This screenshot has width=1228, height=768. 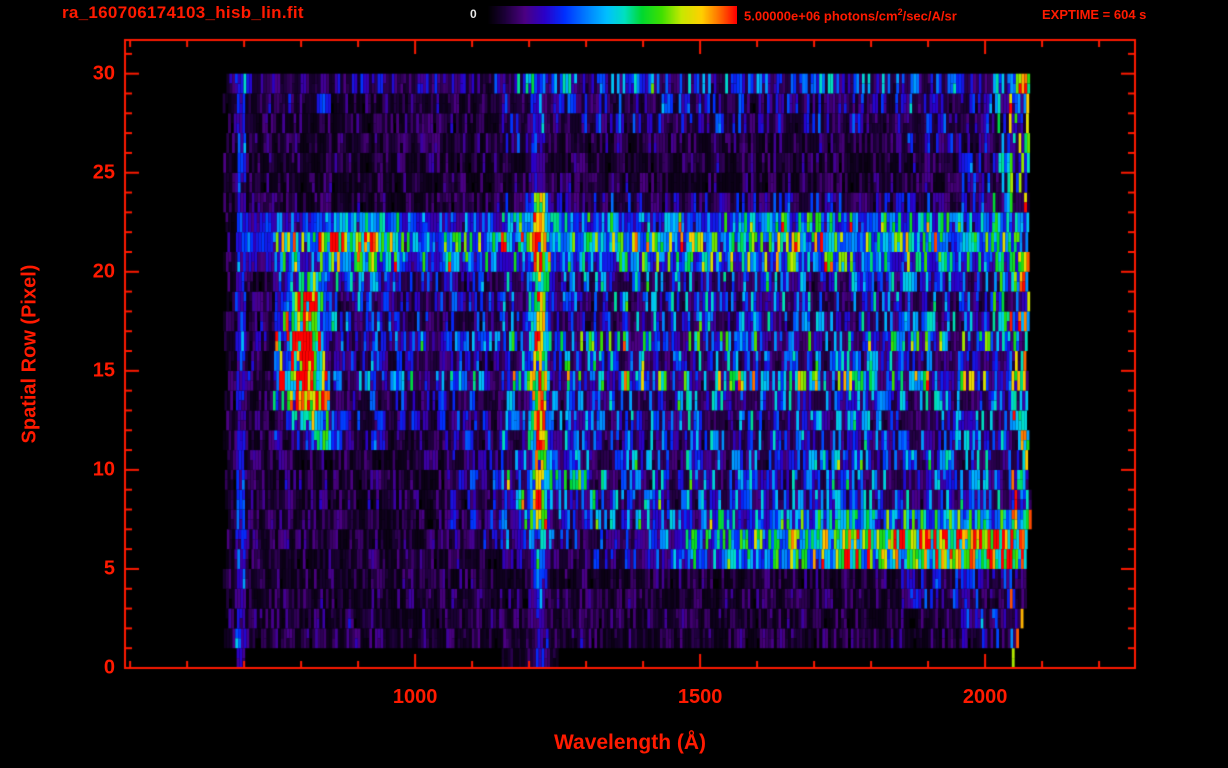 What do you see at coordinates (103, 469) in the screenshot?
I see `y-tick-label: 10` at bounding box center [103, 469].